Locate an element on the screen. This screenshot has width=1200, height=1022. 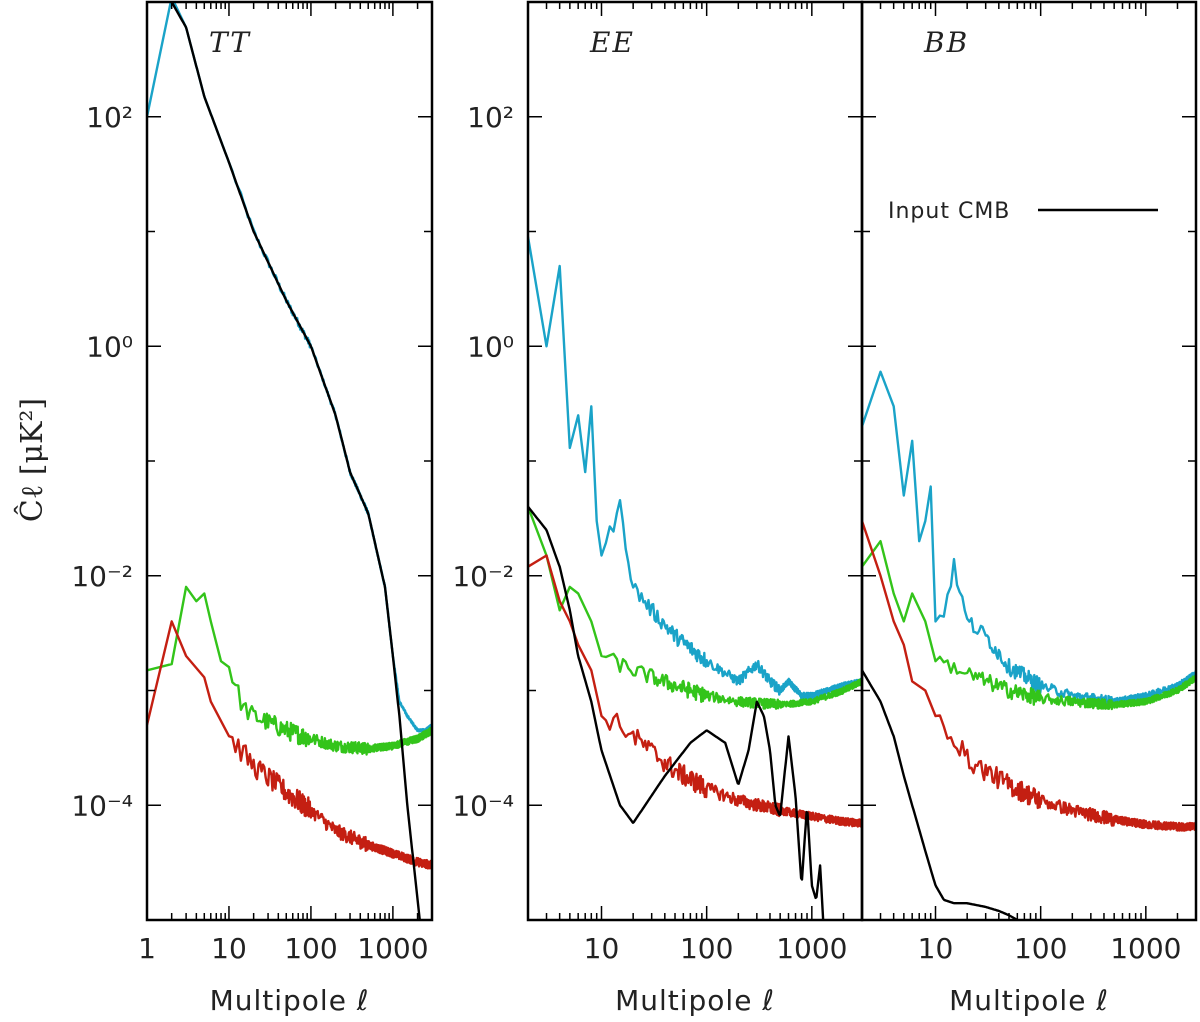
series-green-ee is located at coordinates (695, 608).